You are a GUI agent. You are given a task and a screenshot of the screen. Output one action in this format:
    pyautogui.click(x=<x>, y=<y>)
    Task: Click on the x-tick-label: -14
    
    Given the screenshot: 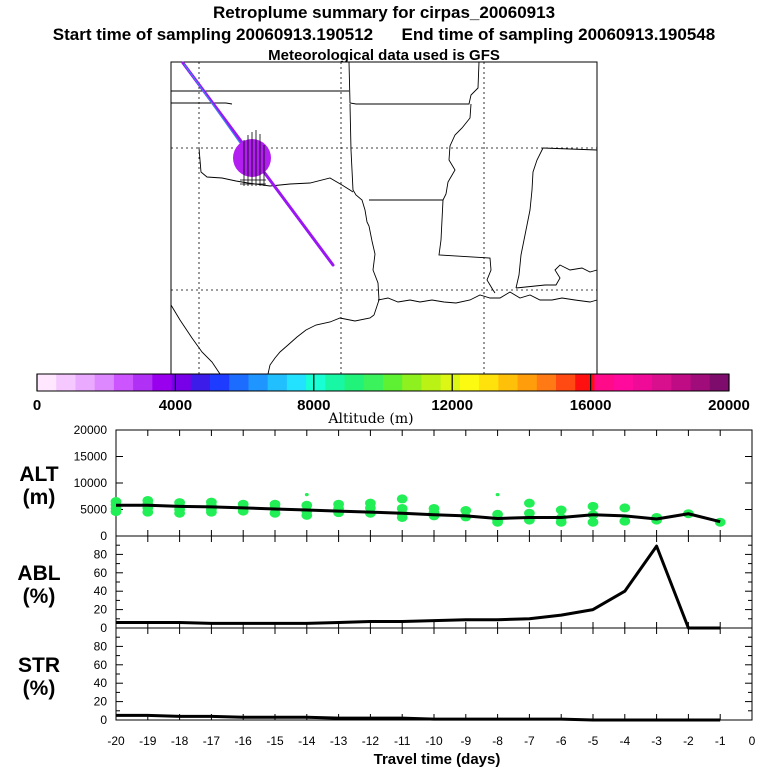 What is the action you would take?
    pyautogui.click(x=307, y=741)
    